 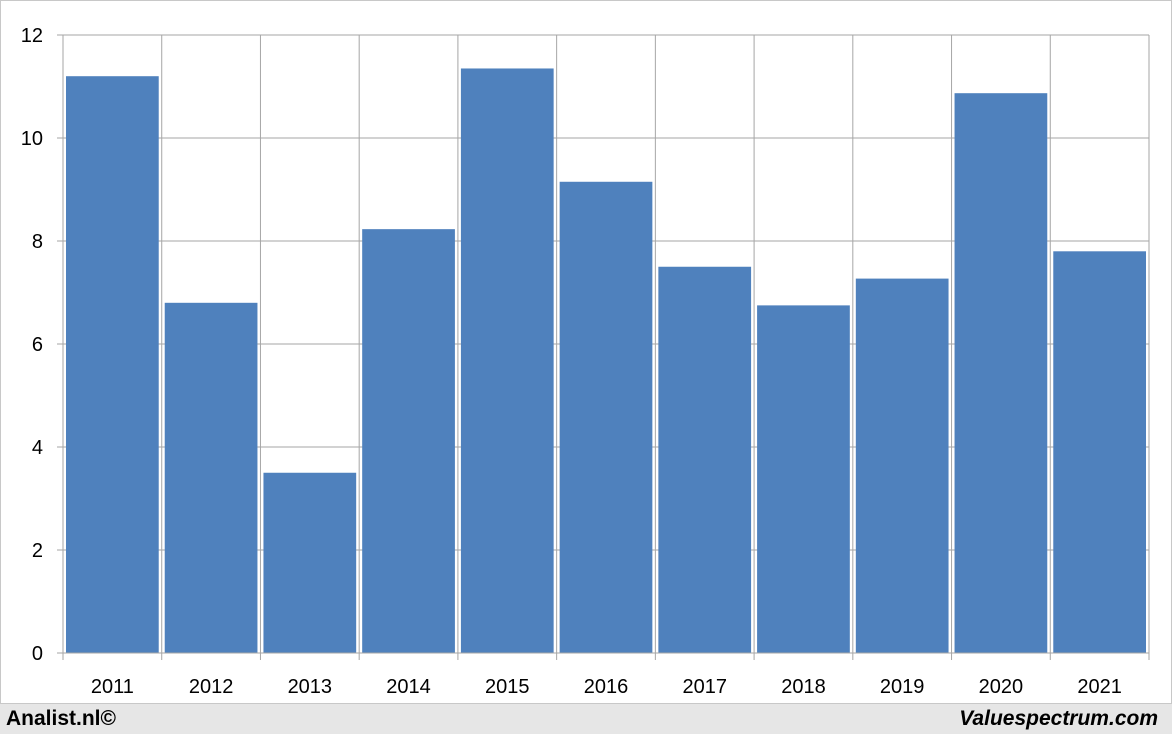 I want to click on y-tick-label: 6, so click(x=37, y=345).